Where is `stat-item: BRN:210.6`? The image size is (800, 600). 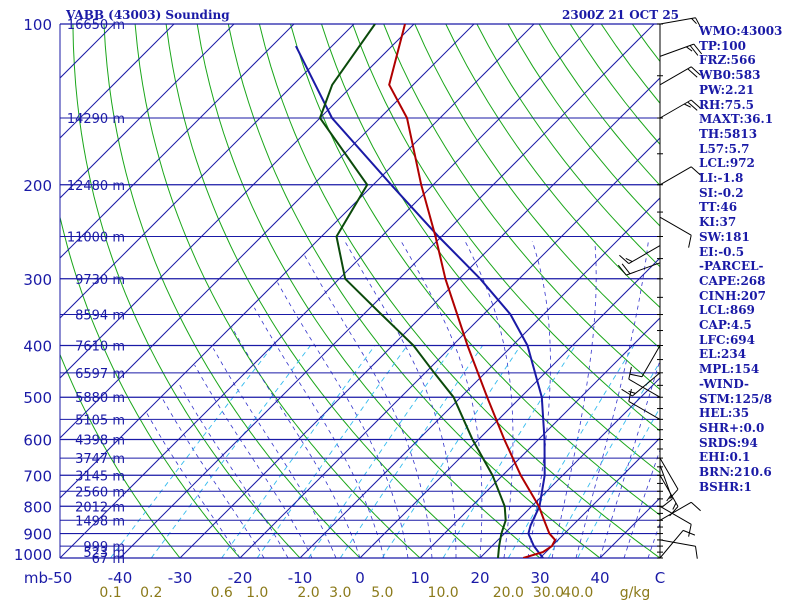 stat-item: BRN:210.6 is located at coordinates (735, 472).